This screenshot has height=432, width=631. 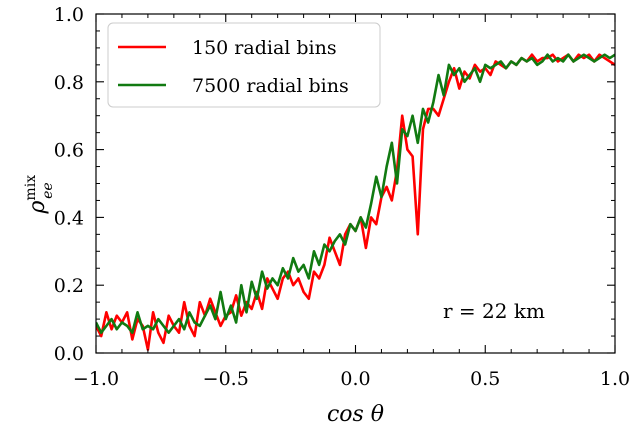 I want to click on x-tick-label: −0.5, so click(x=226, y=379).